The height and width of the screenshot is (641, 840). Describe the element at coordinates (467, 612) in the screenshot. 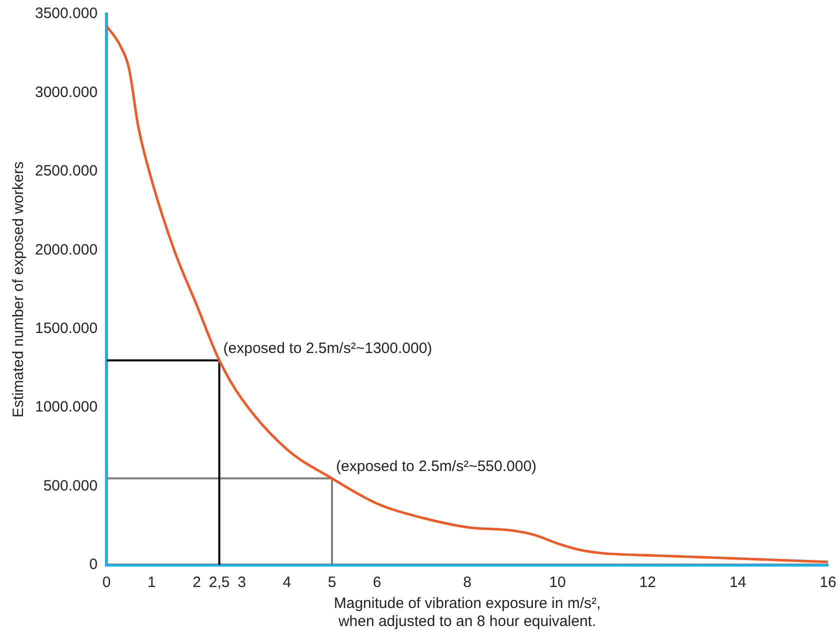

I see `x-axis-title: Magnitude of vibration exposure in m/s², when adjusted to an 8 hour equivalent.` at that location.